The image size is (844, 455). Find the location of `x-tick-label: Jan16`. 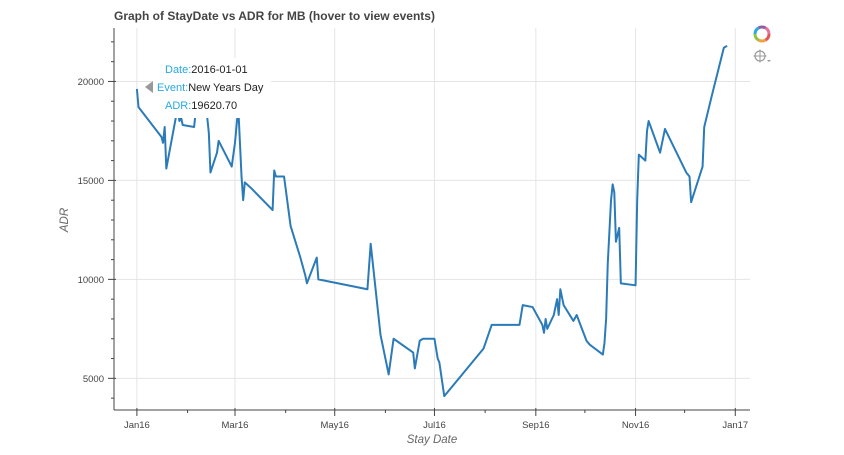

x-tick-label: Jan16 is located at coordinates (137, 425).